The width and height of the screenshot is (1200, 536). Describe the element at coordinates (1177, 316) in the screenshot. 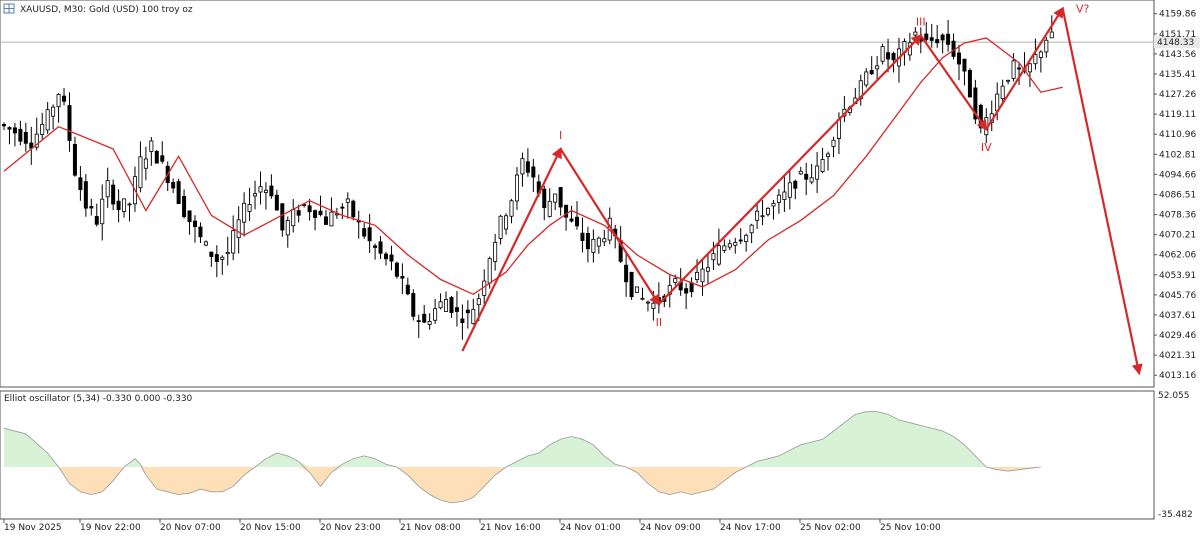

I see `price-tick-label: 4037.61` at that location.